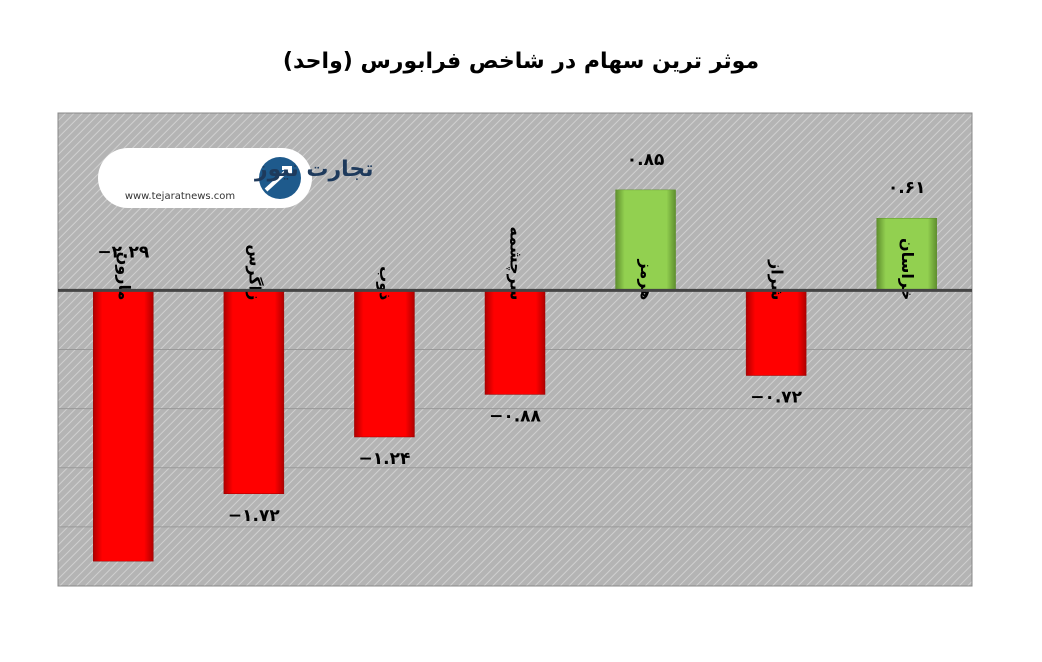 The height and width of the screenshot is (662, 1042). What do you see at coordinates (180, 196) in the screenshot?
I see `logo-url: www.tejaratnews.com` at bounding box center [180, 196].